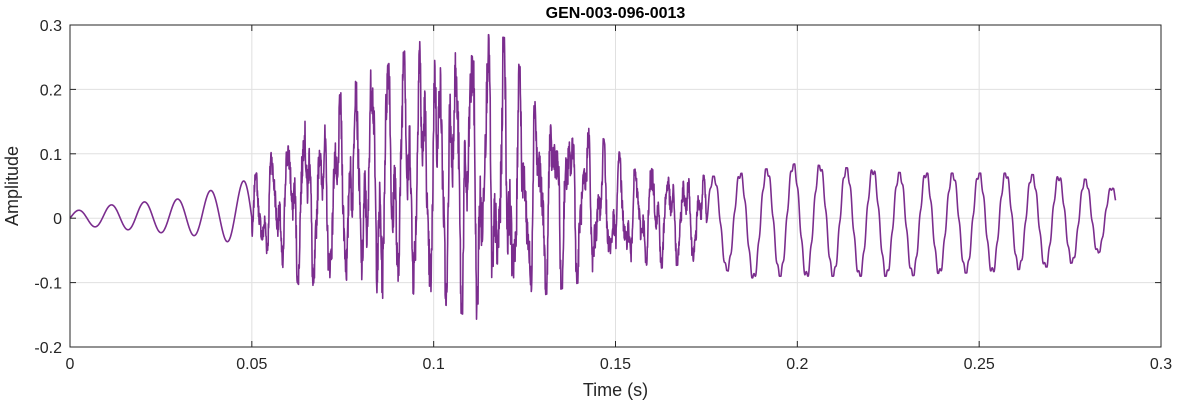 Image resolution: width=1177 pixels, height=409 pixels. What do you see at coordinates (57, 219) in the screenshot?
I see `y-tick-label: 0` at bounding box center [57, 219].